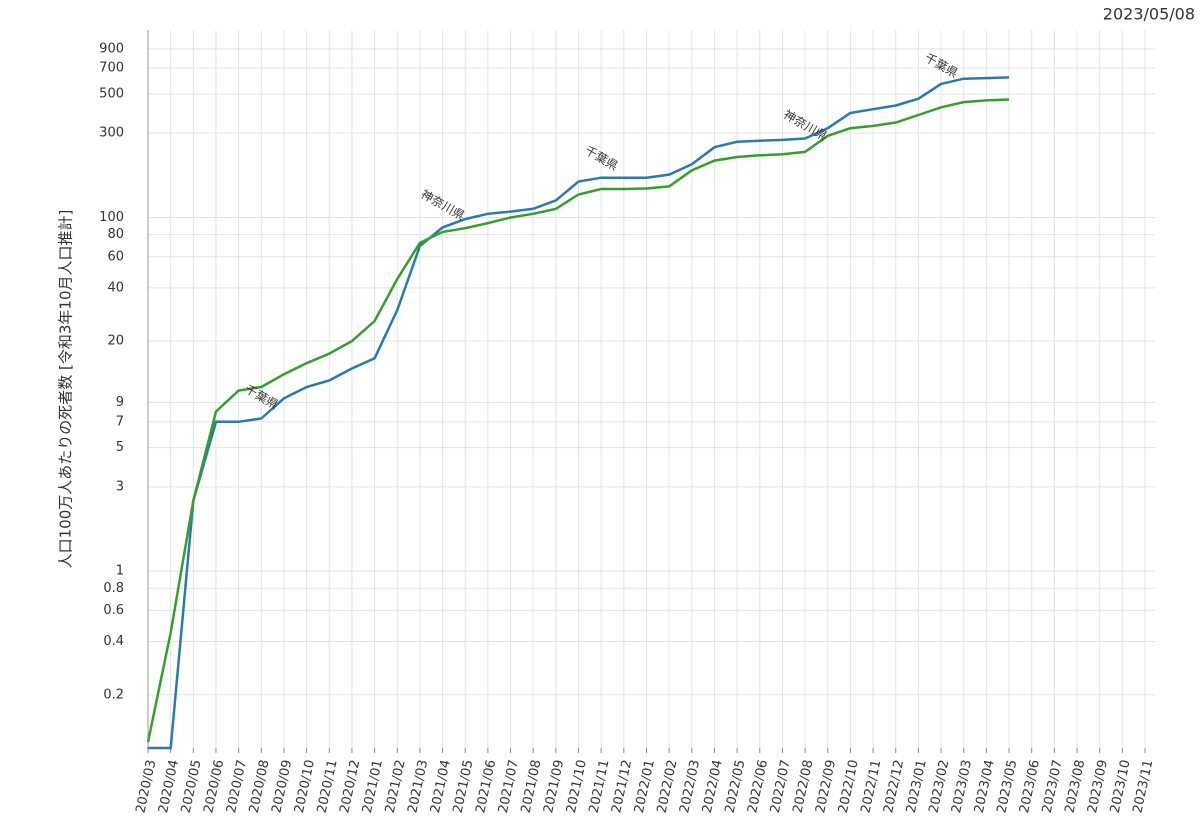 Image resolution: width=1203 pixels, height=825 pixels. Describe the element at coordinates (111, 217) in the screenshot. I see `y-tick-label: 100` at that location.